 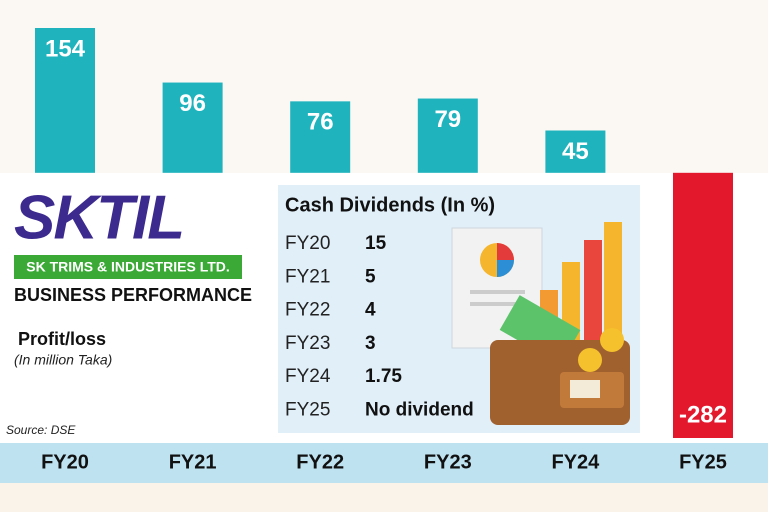 I want to click on measure-label: Profit/loss, so click(x=62, y=339).